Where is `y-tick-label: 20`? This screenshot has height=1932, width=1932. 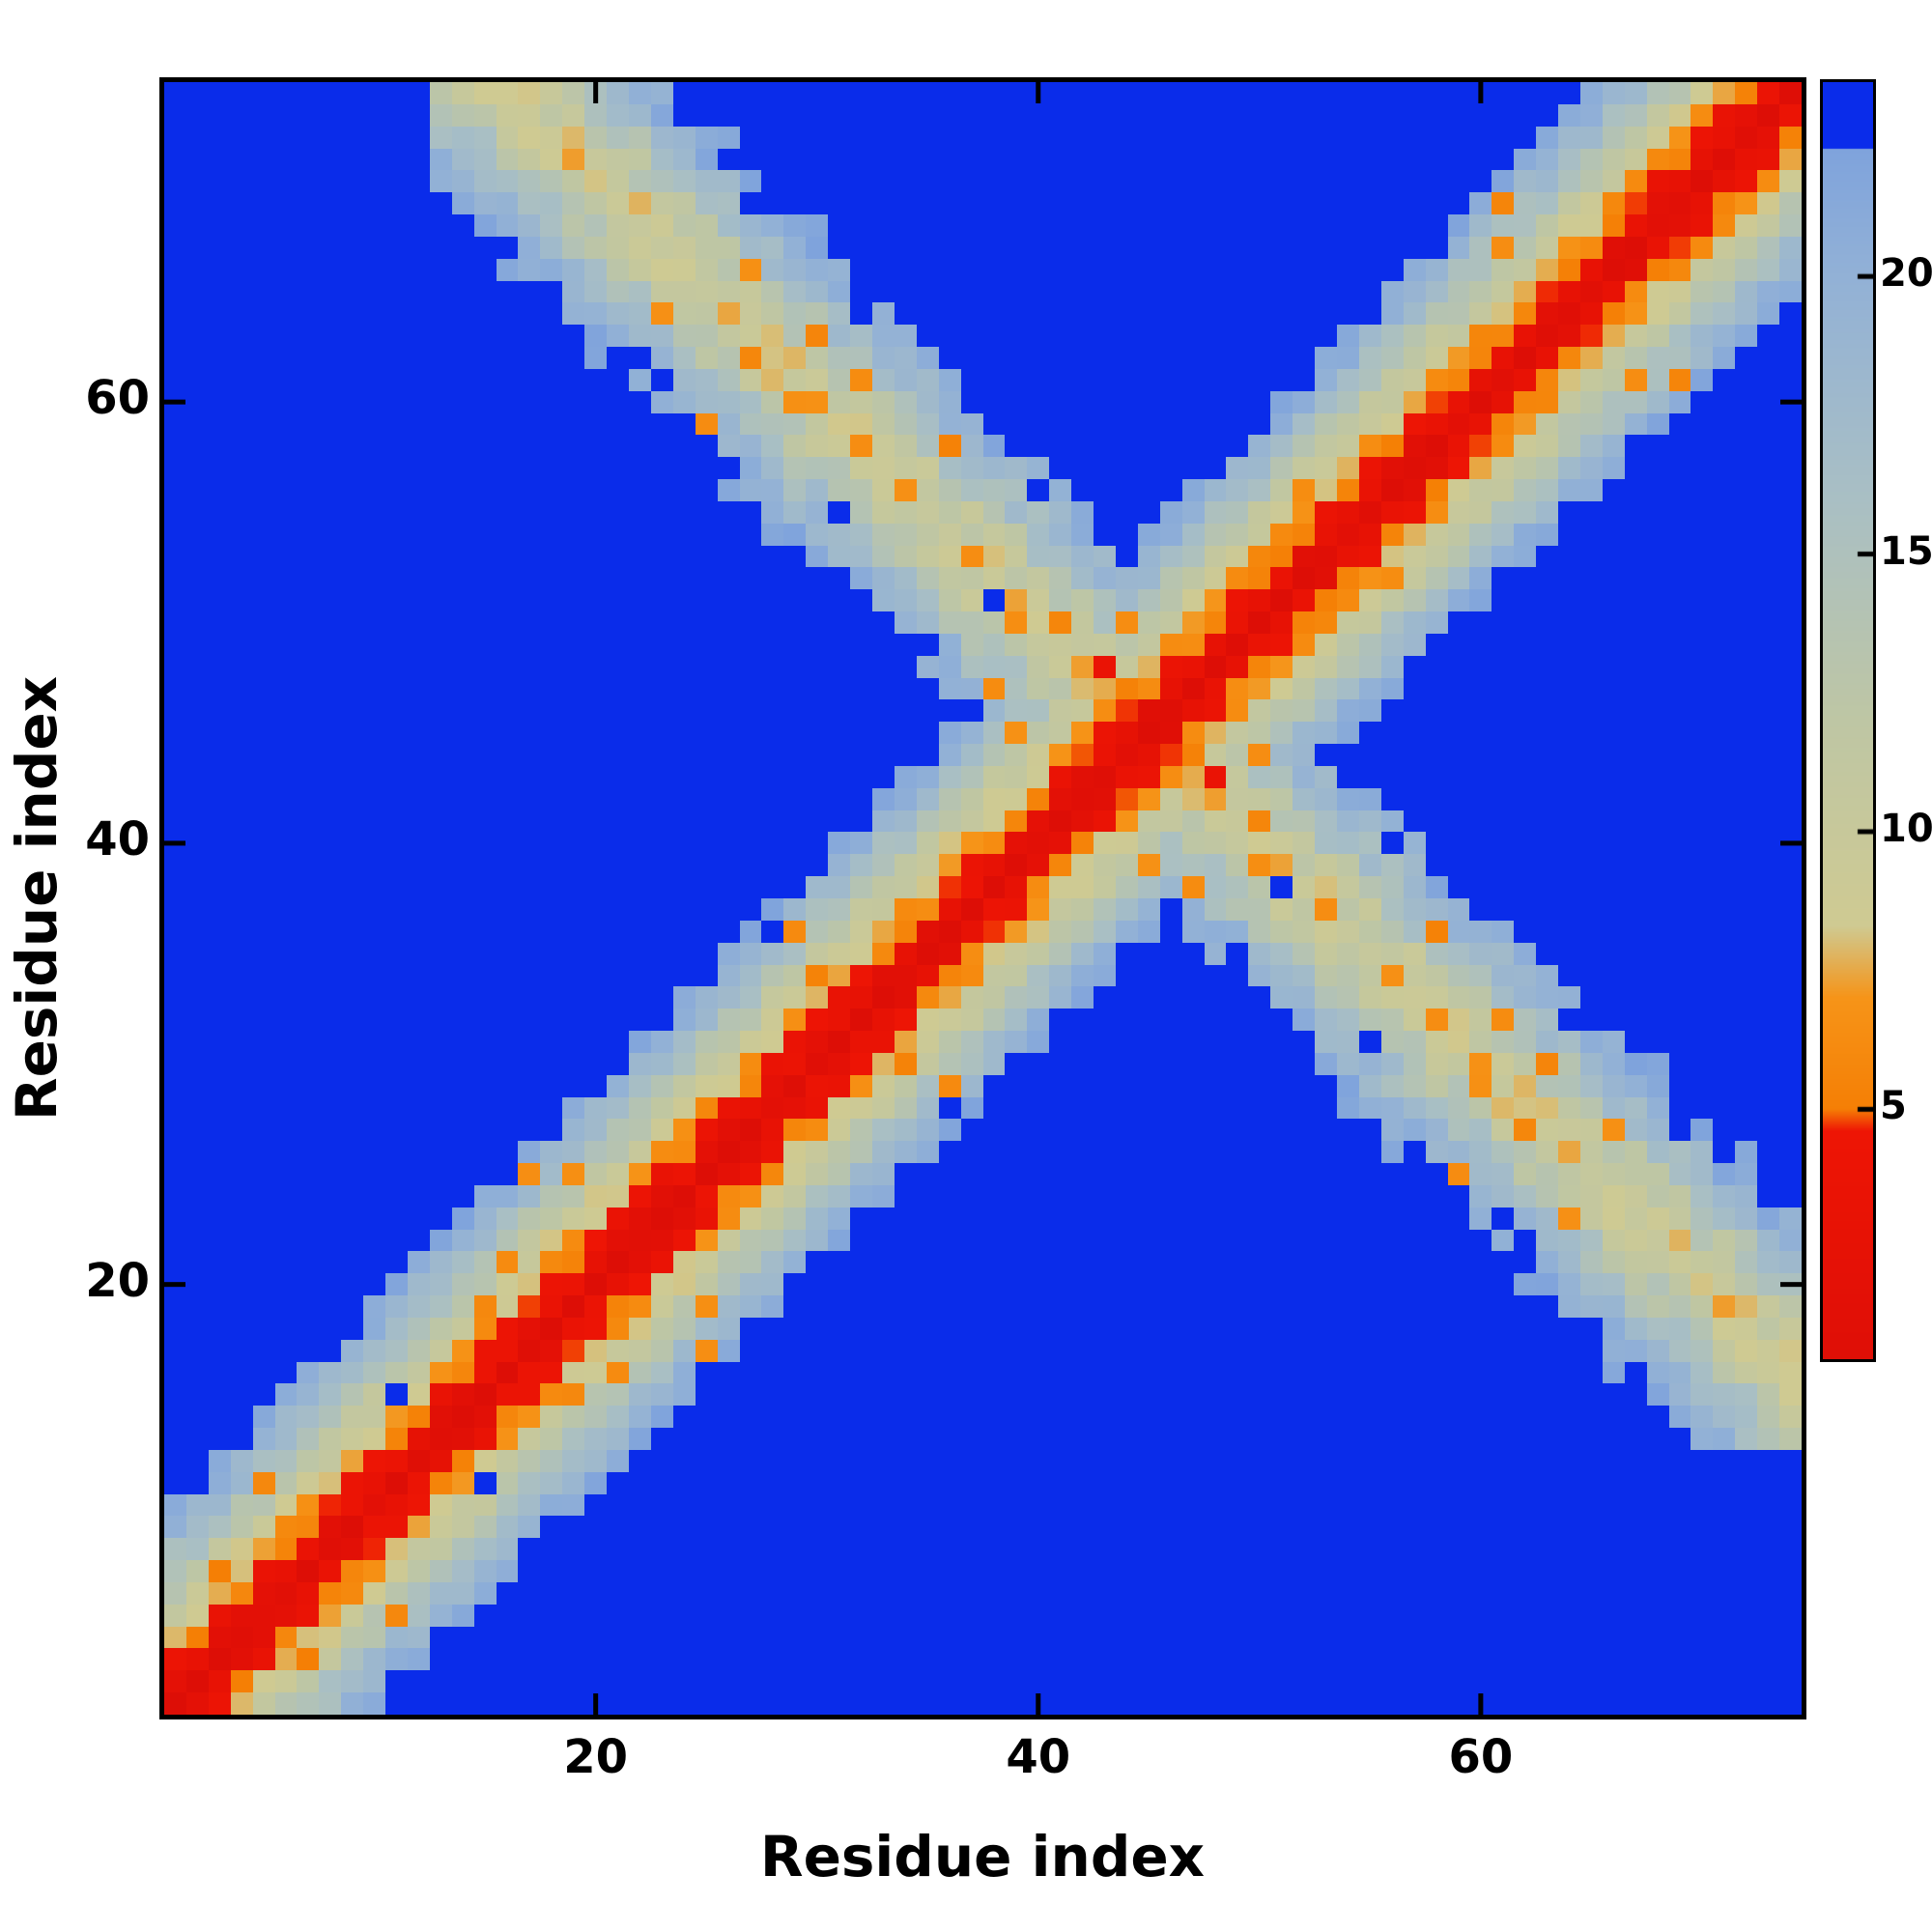 y-tick-label: 20 is located at coordinates (117, 1280).